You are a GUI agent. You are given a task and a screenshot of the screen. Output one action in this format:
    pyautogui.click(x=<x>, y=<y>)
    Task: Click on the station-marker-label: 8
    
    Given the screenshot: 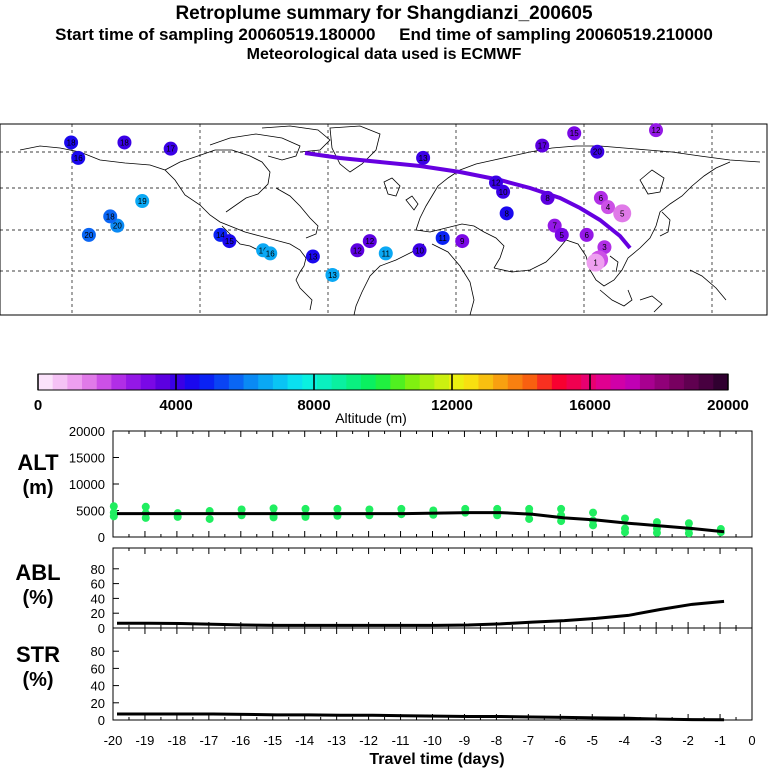 What is the action you would take?
    pyautogui.click(x=547, y=198)
    